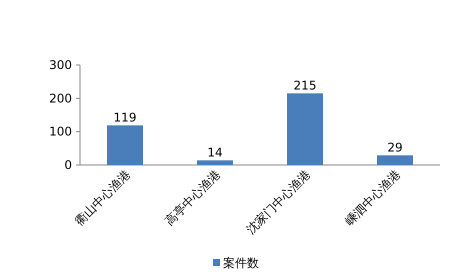 The image size is (476, 280). I want to click on data-label: 14, so click(215, 152).